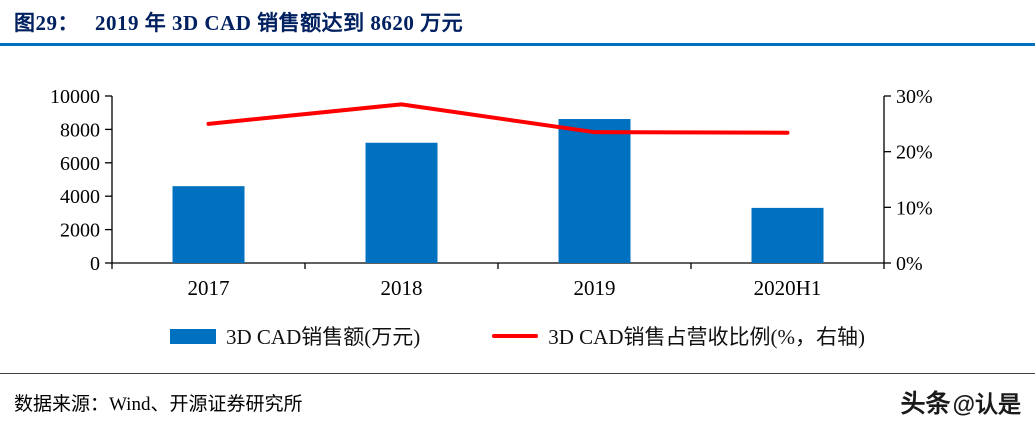 The width and height of the screenshot is (1035, 432). What do you see at coordinates (594, 191) in the screenshot?
I see `sales-bar-2019` at bounding box center [594, 191].